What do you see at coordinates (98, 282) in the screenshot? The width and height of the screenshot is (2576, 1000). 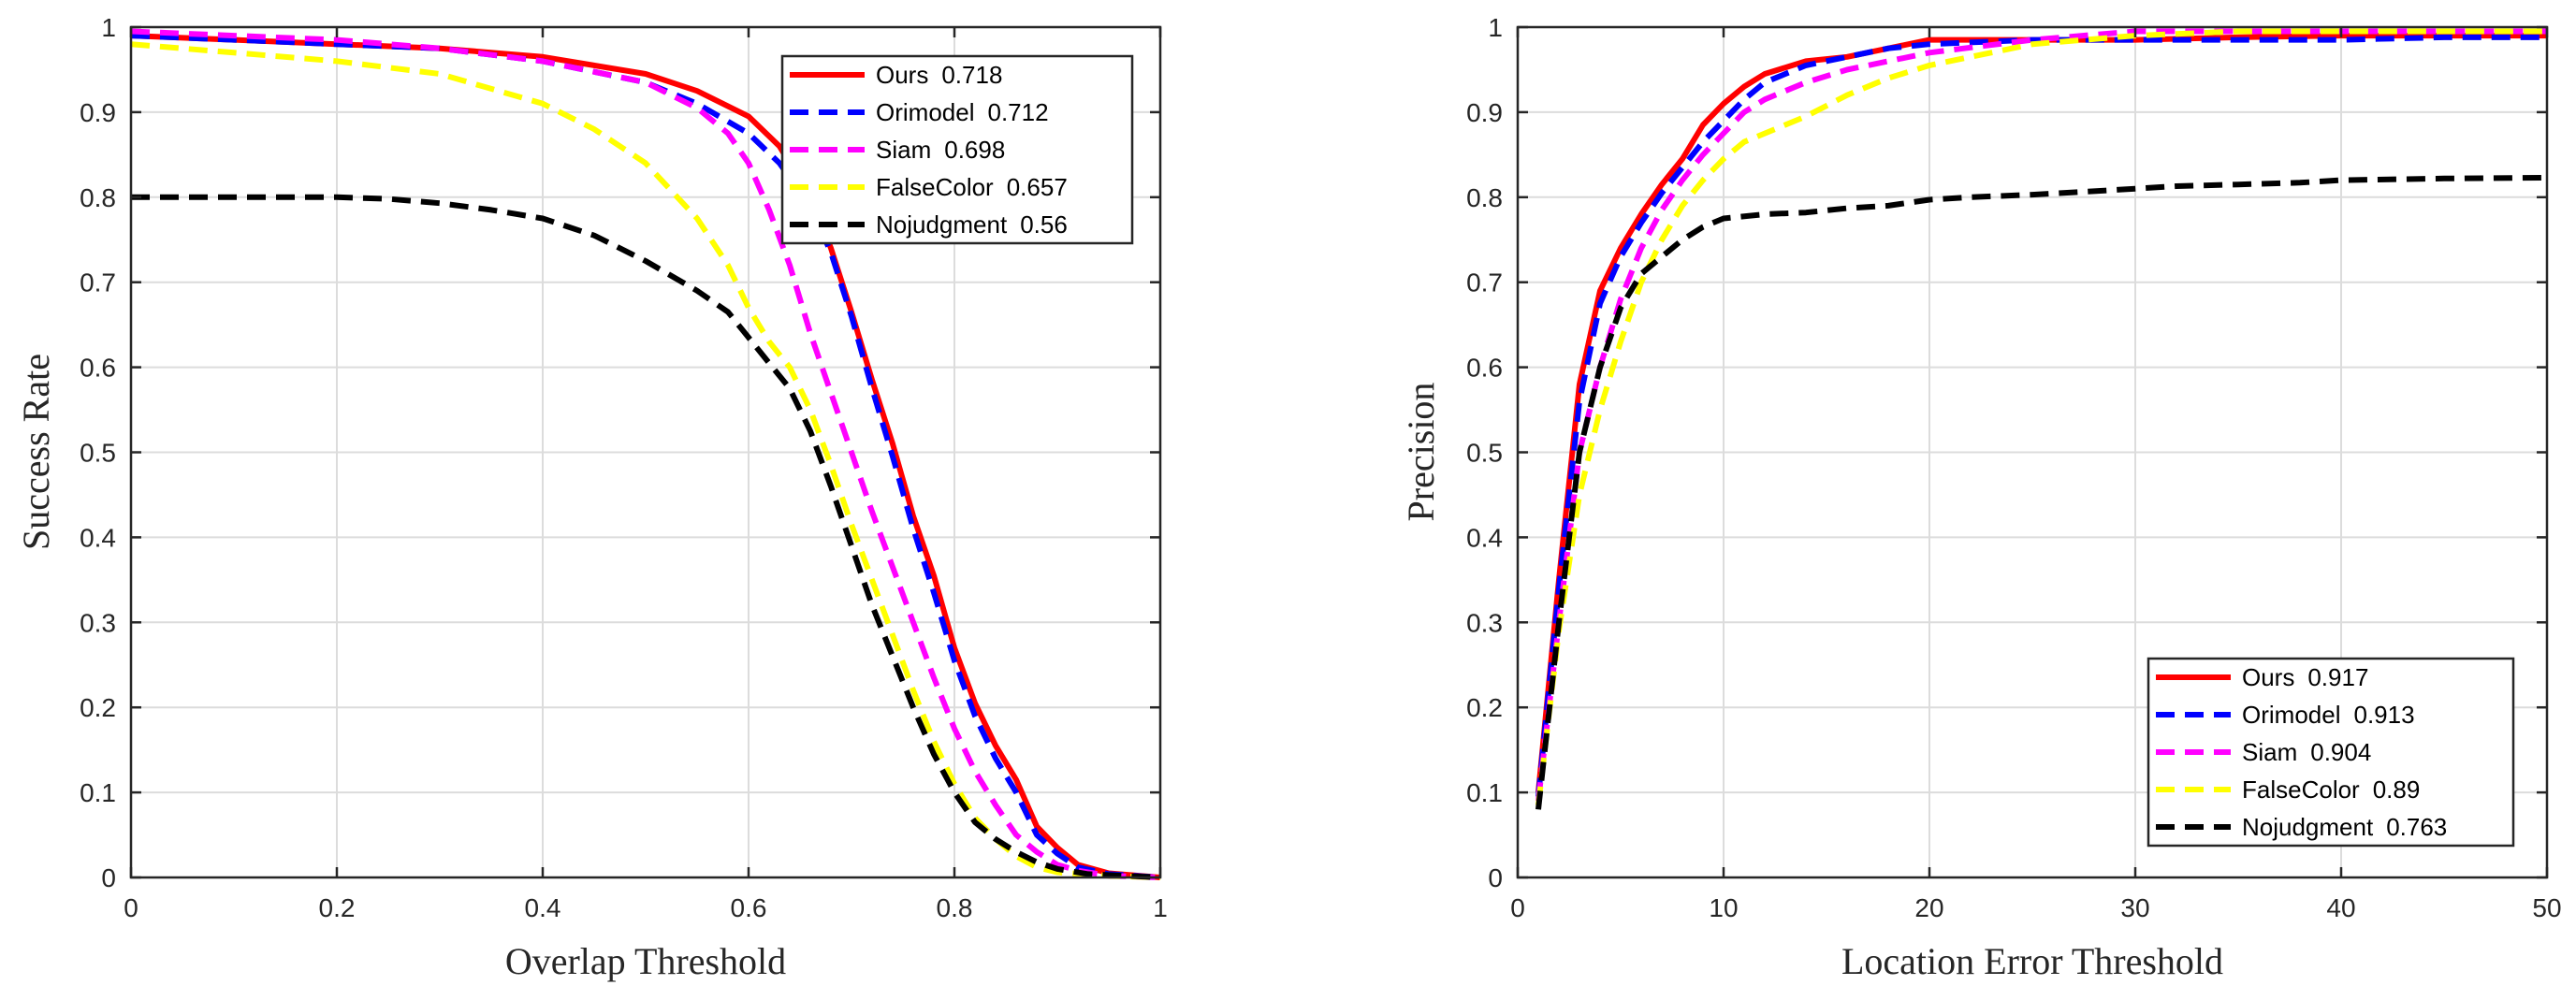 I see `success-plot-ytick-label: 0.7` at bounding box center [98, 282].